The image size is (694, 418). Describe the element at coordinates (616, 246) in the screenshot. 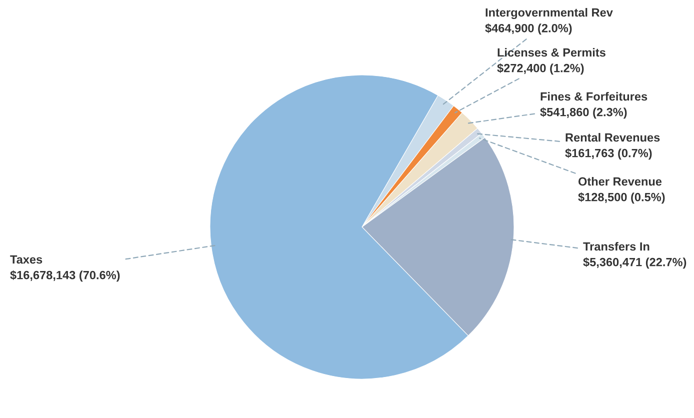

I see `slice-label: Transfers In` at that location.